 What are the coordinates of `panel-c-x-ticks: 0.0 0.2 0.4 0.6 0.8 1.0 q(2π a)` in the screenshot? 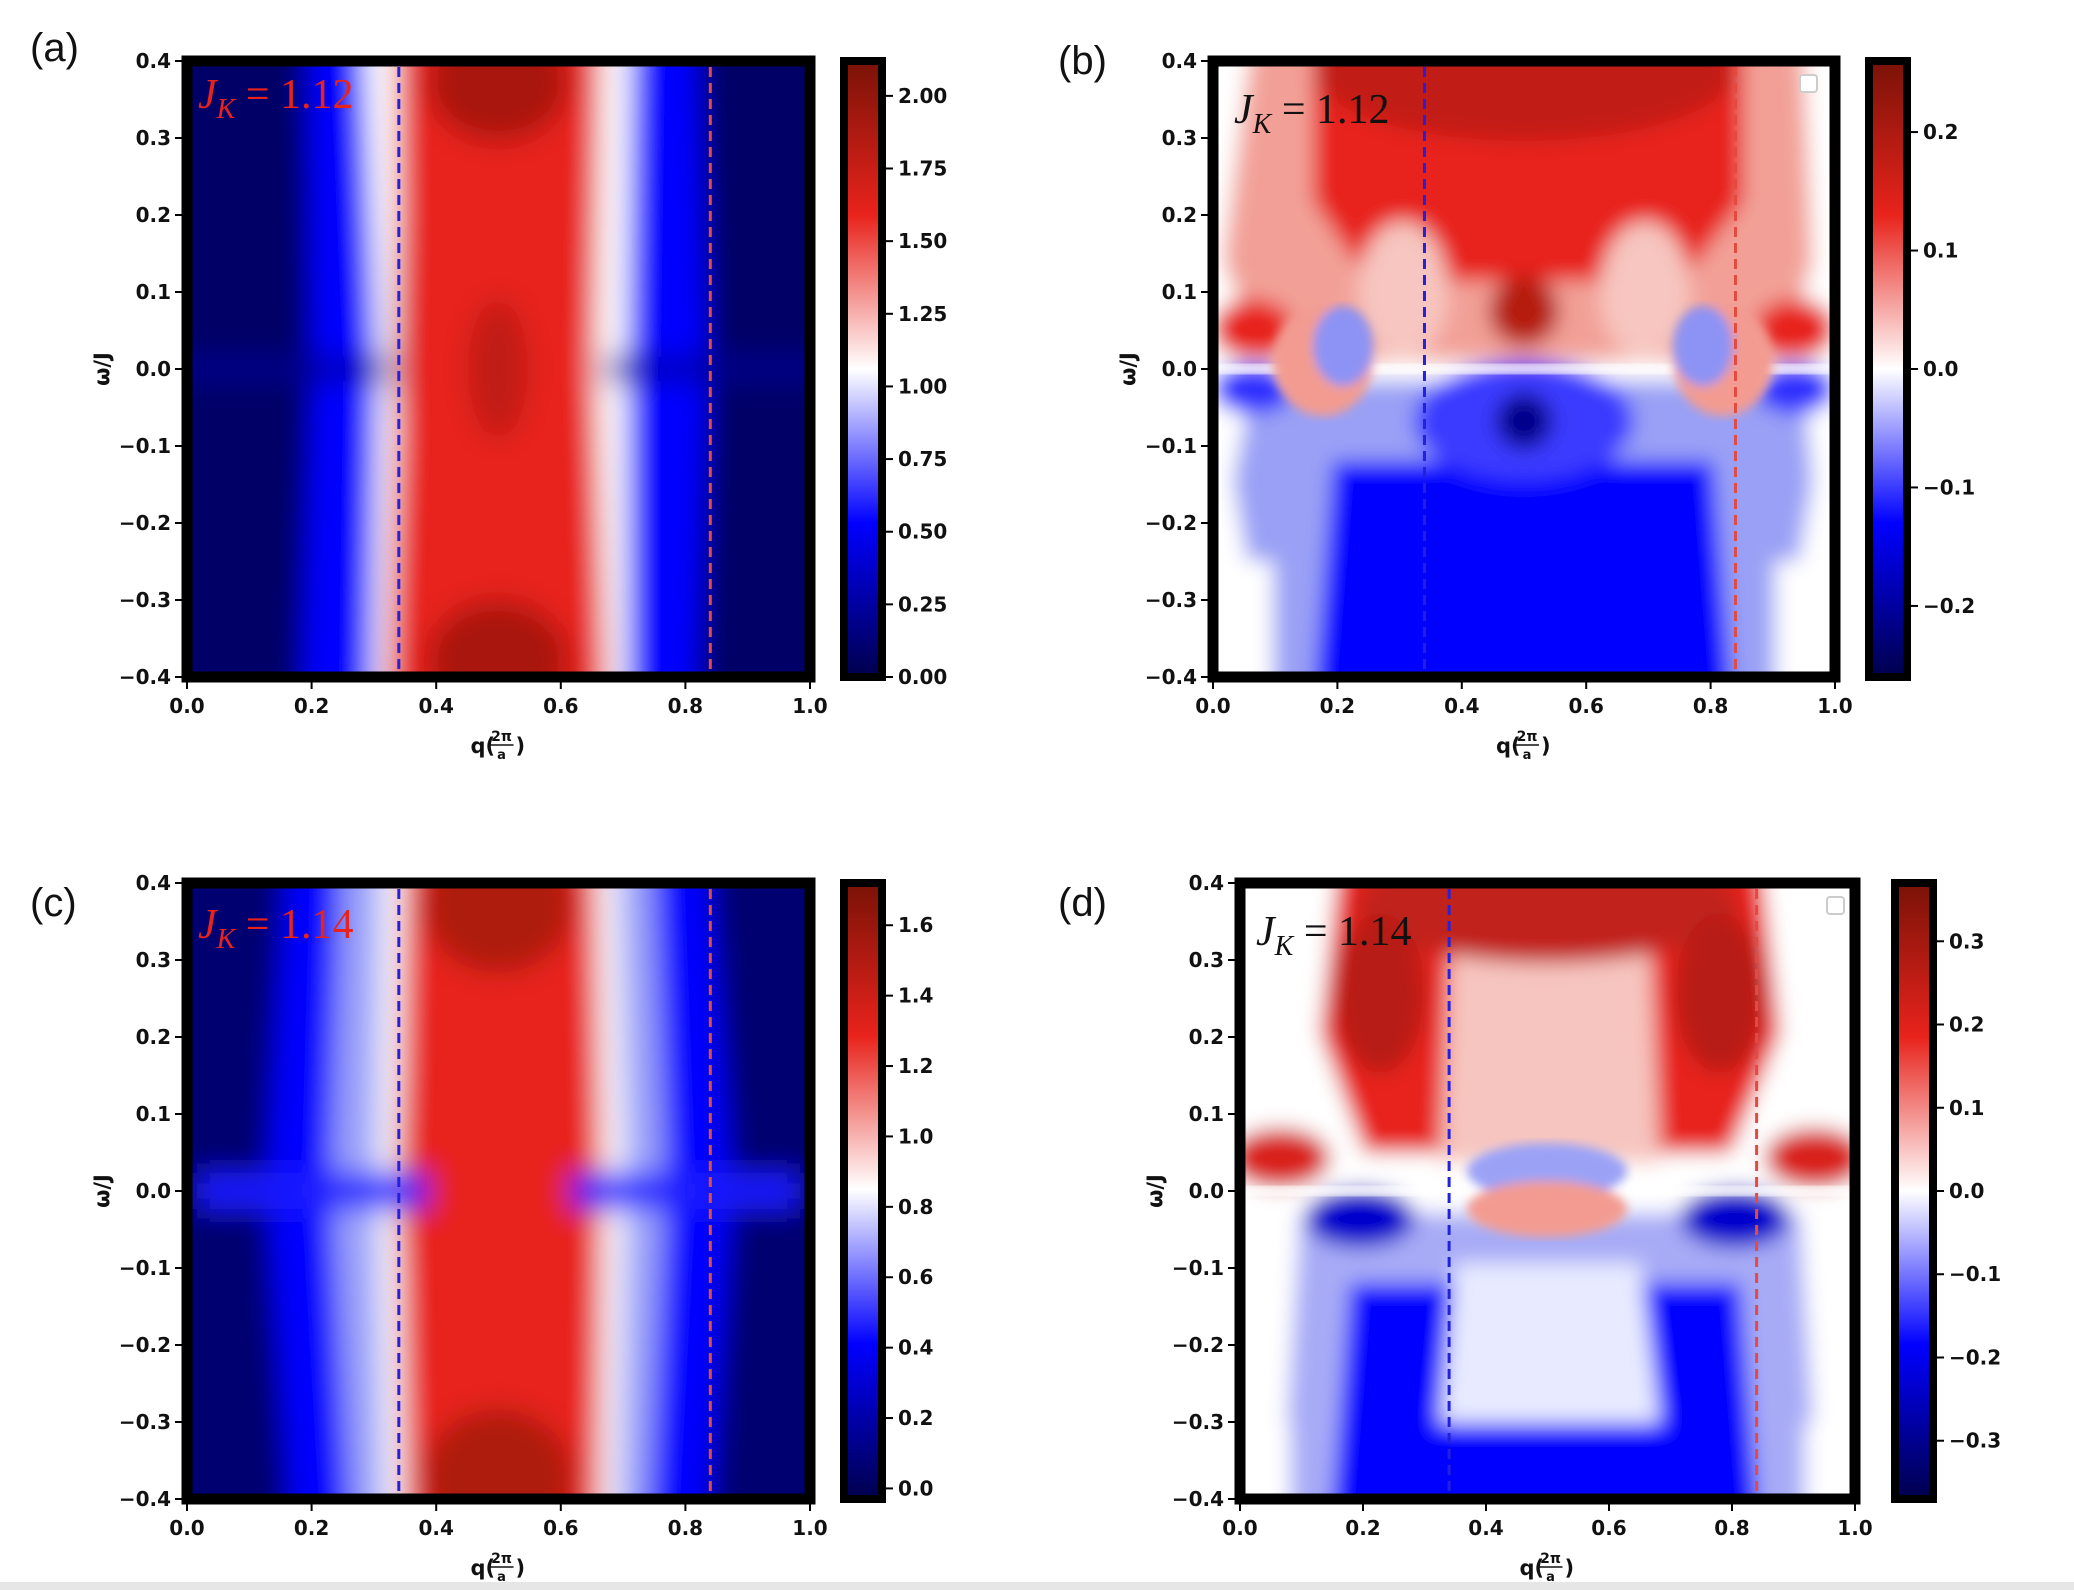 It's located at (498, 1544).